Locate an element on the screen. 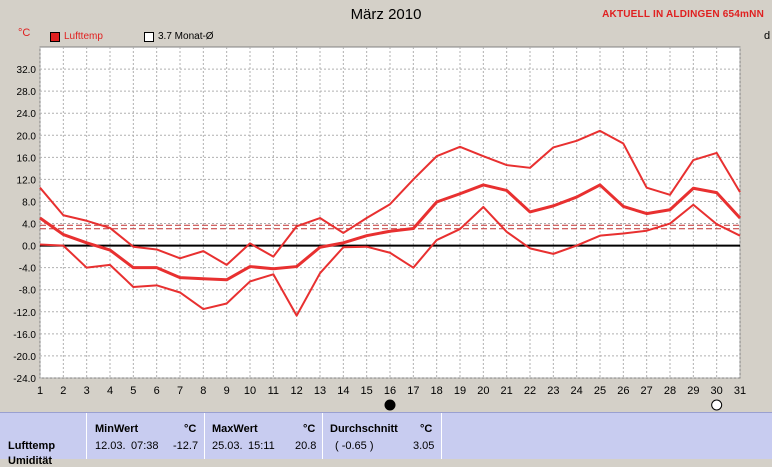 Image resolution: width=772 pixels, height=467 pixels. y-tick-label: -12.0 is located at coordinates (24, 313).